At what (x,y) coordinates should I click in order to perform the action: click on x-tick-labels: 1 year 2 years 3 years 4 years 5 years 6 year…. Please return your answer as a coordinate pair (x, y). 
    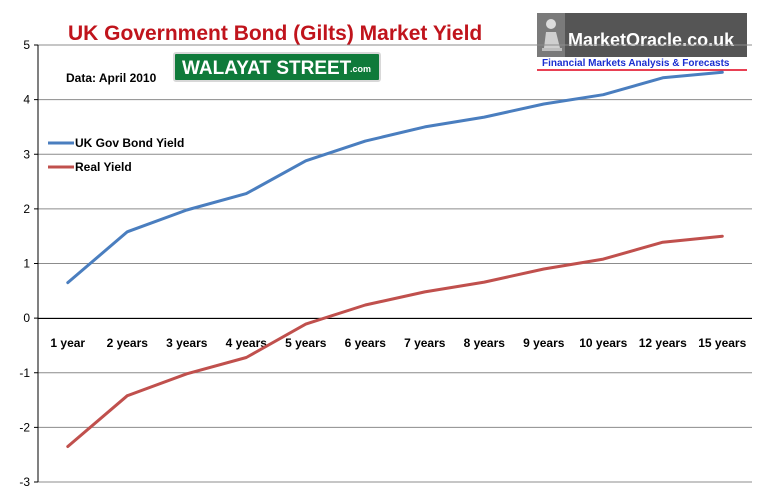
    Looking at the image, I should click on (398, 343).